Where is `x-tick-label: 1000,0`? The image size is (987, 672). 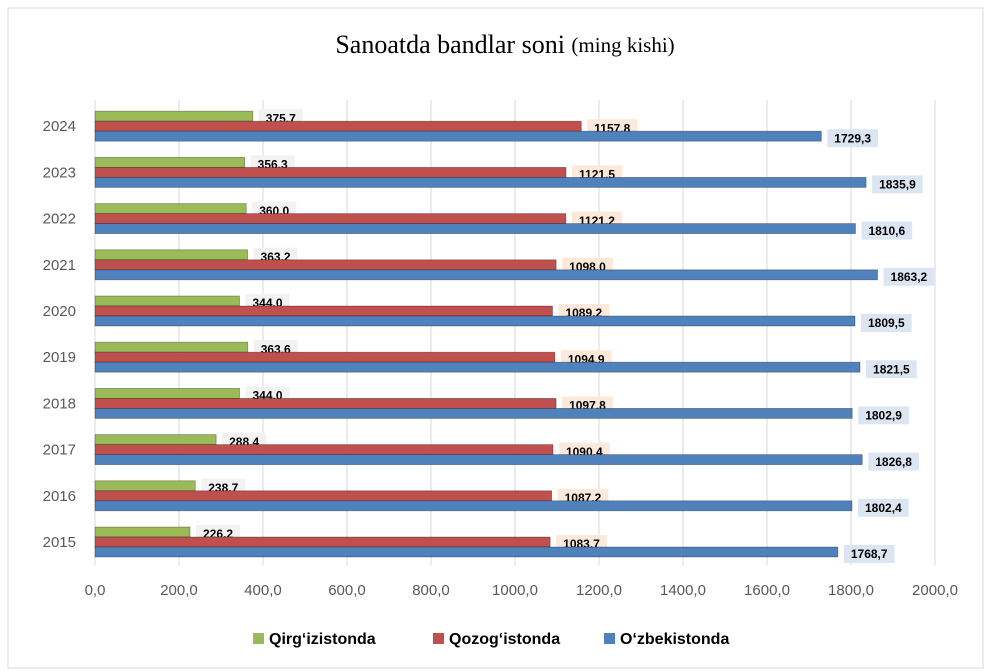
x-tick-label: 1000,0 is located at coordinates (515, 590).